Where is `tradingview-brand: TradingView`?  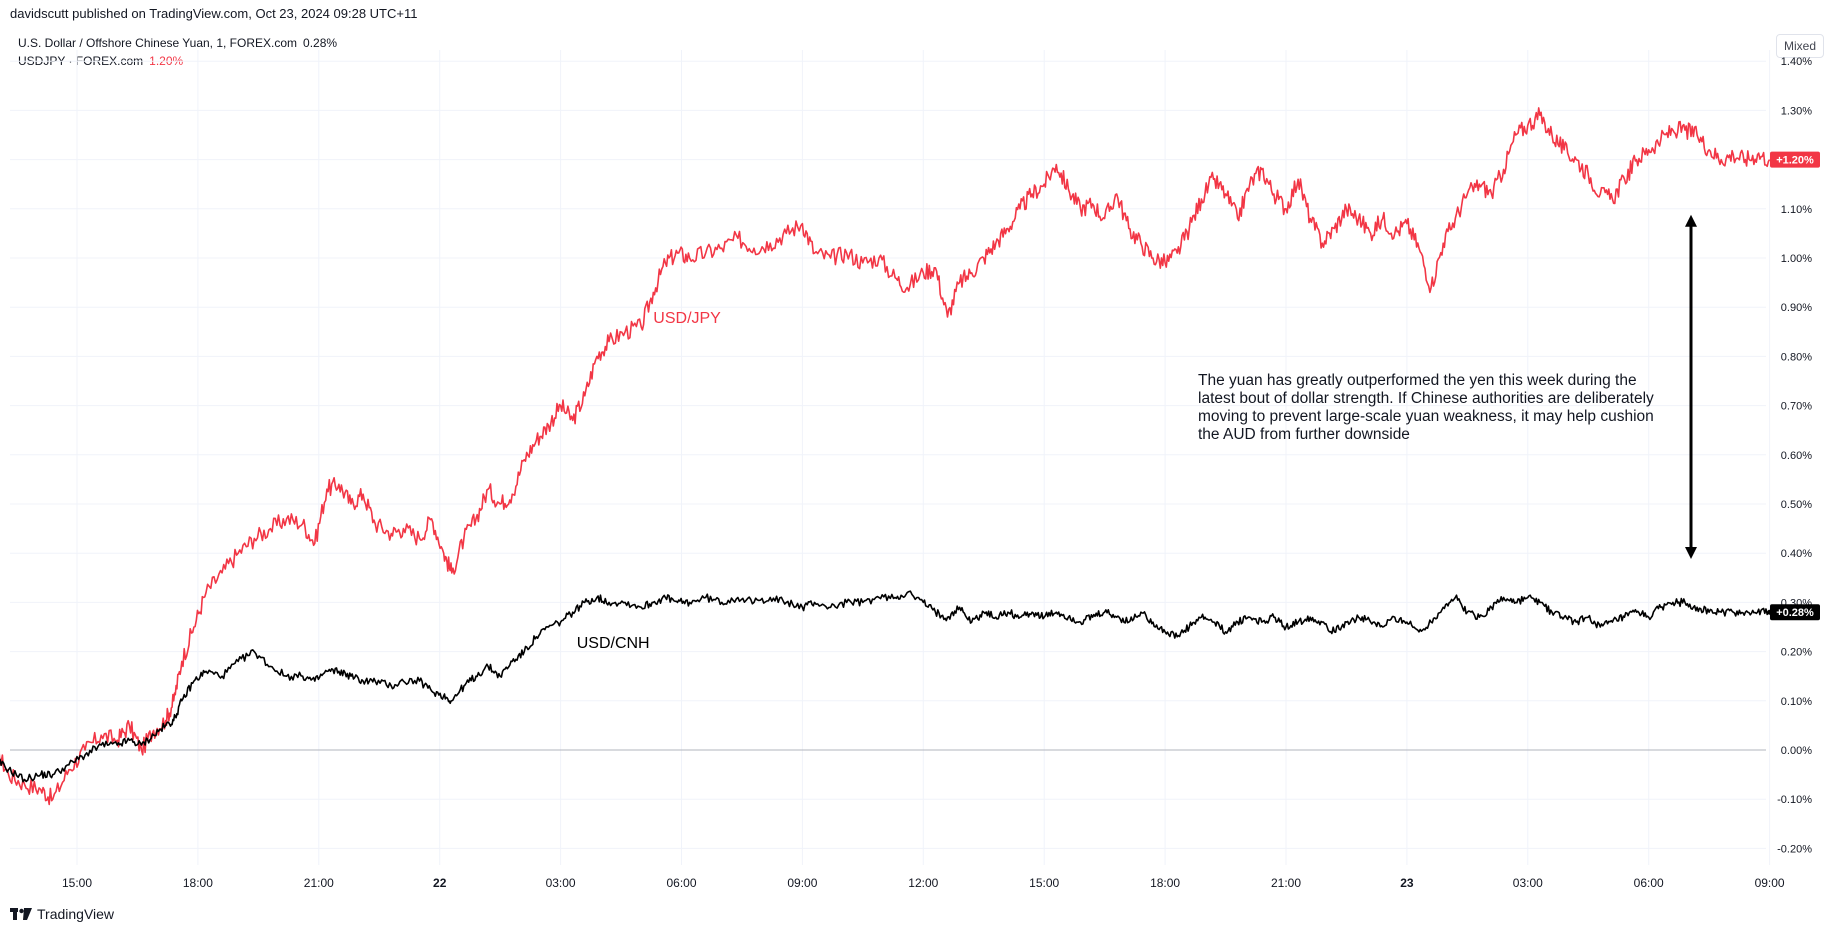
tradingview-brand: TradingView is located at coordinates (76, 914).